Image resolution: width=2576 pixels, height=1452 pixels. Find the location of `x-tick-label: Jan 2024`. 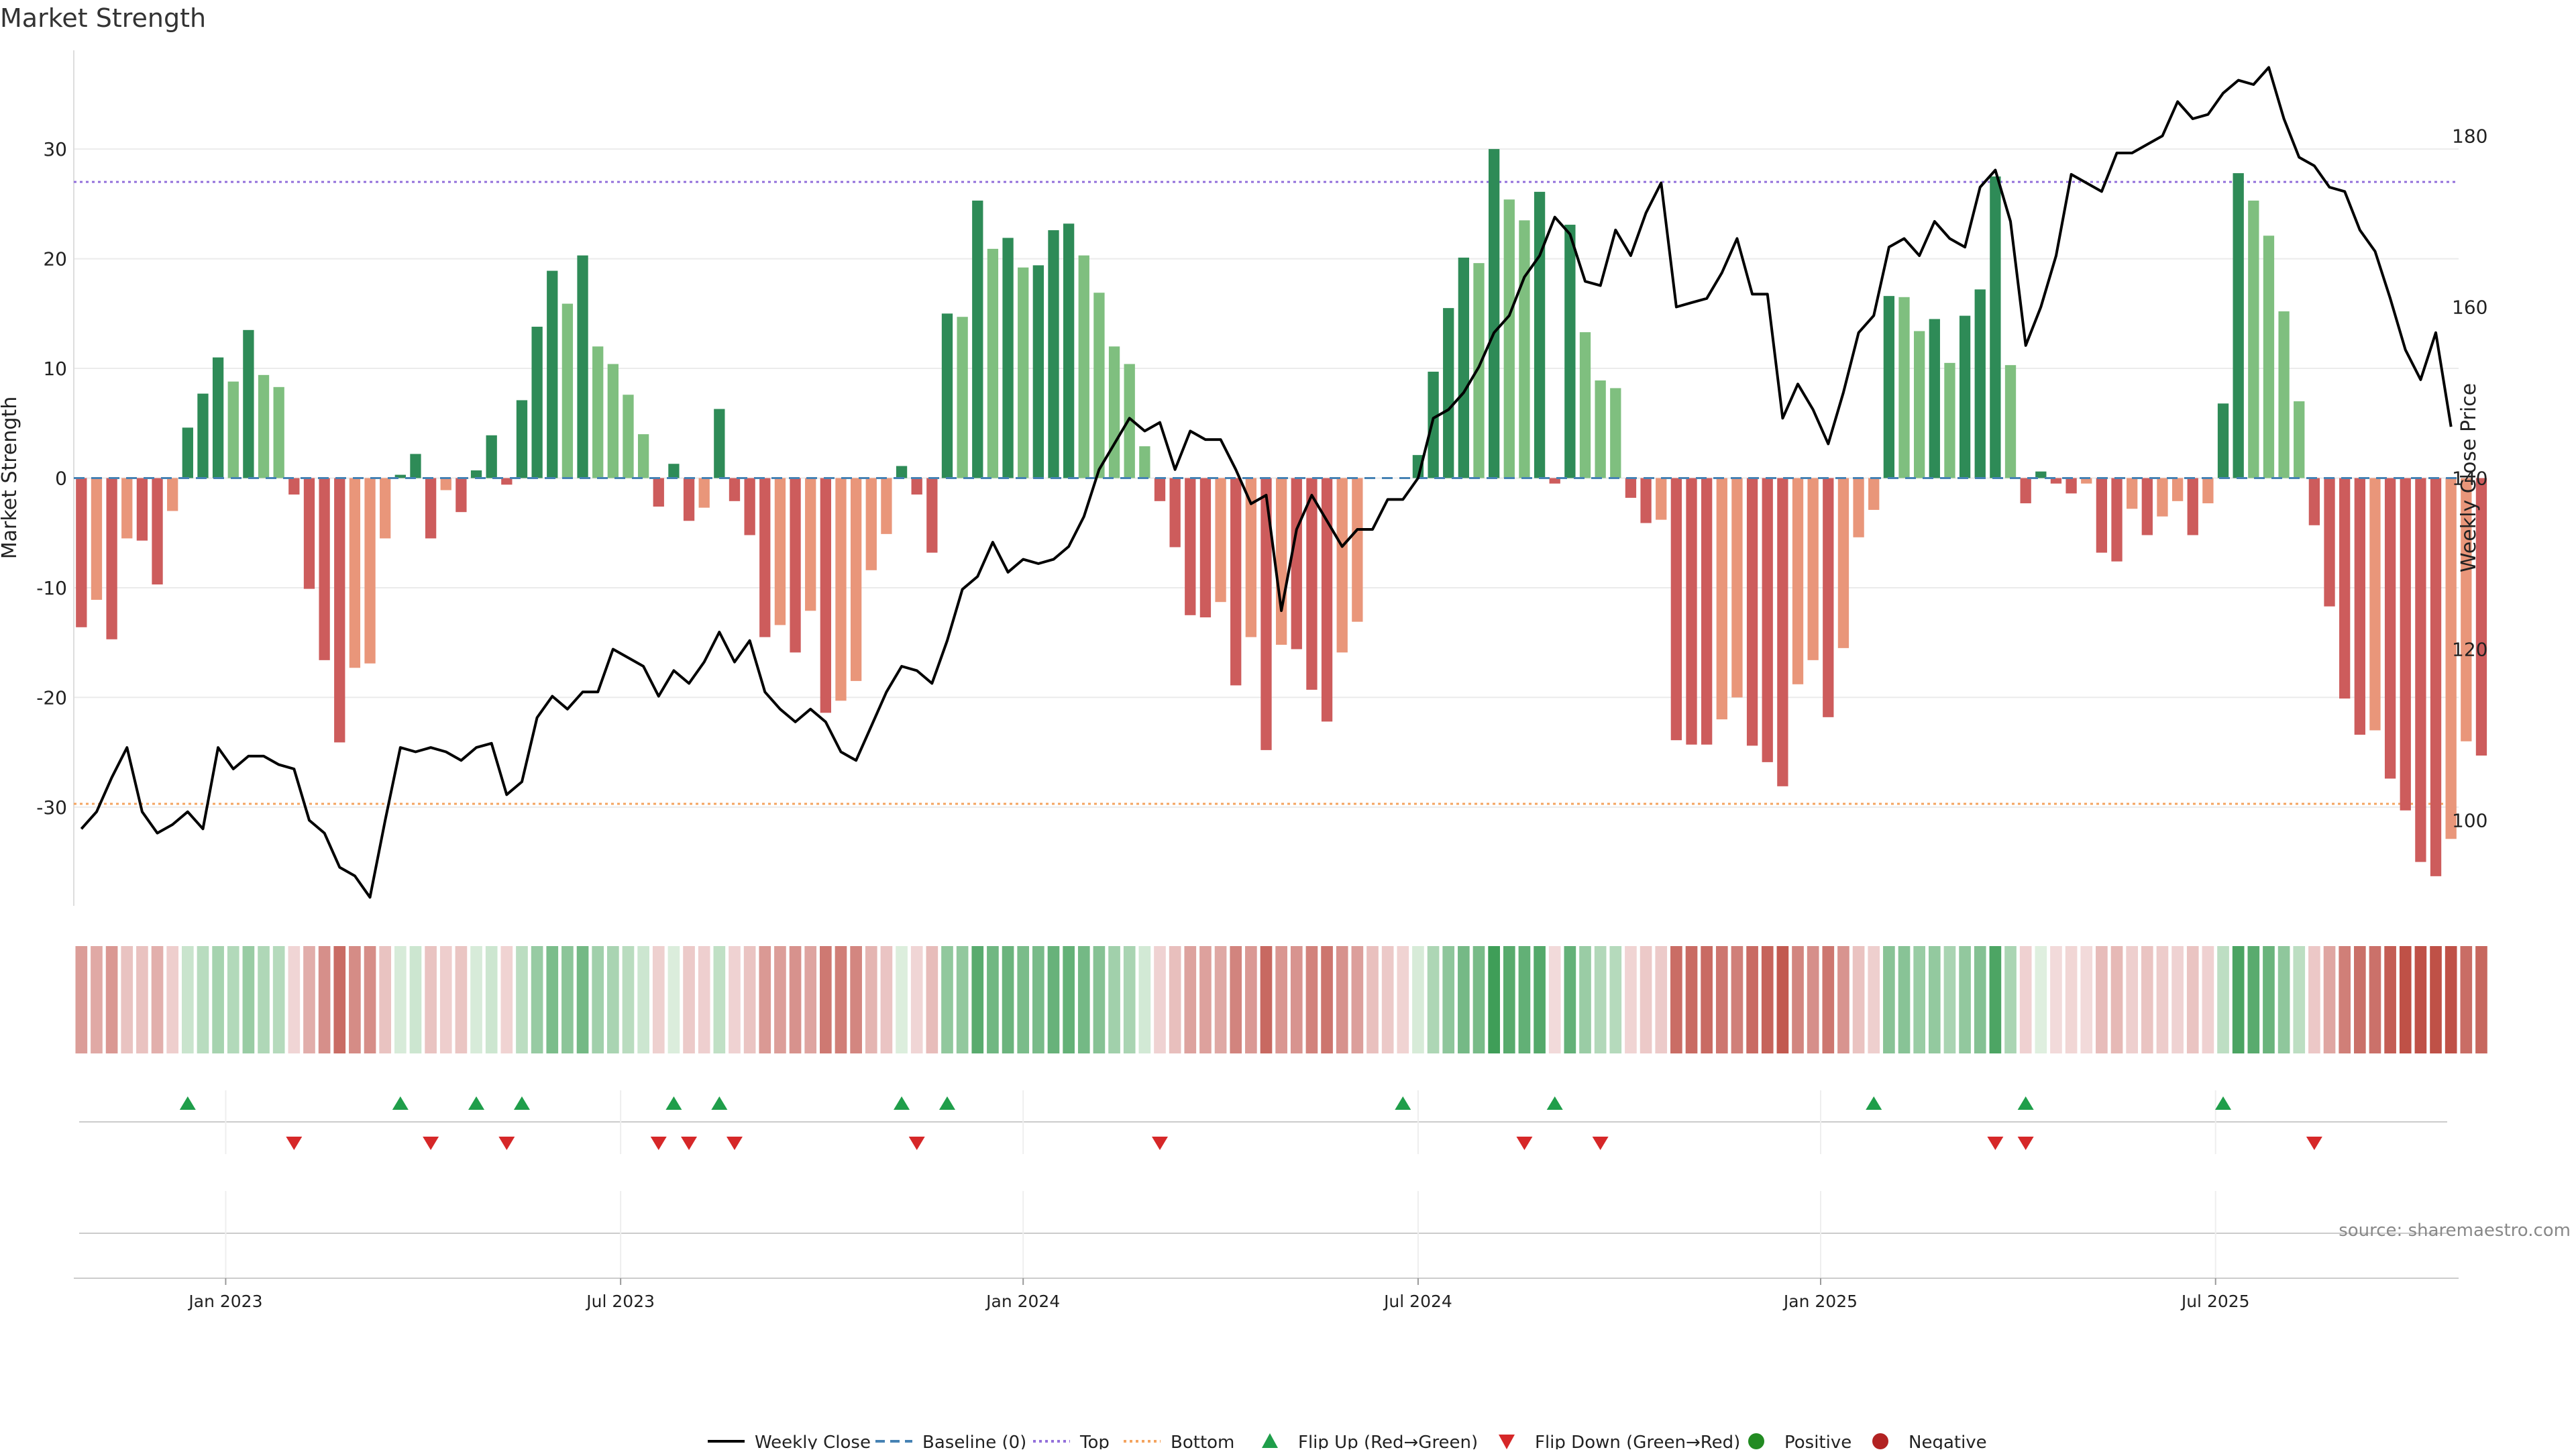

x-tick-label: Jan 2024 is located at coordinates (1022, 1302).